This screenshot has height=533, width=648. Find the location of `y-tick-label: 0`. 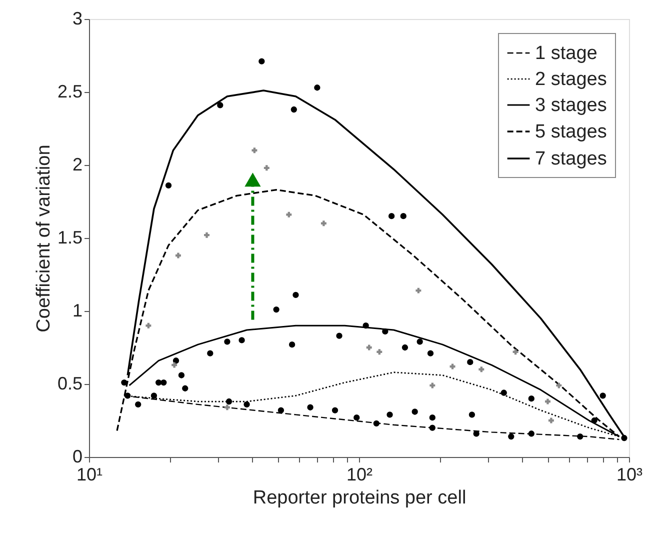

y-tick-label: 0 is located at coordinates (77, 456).